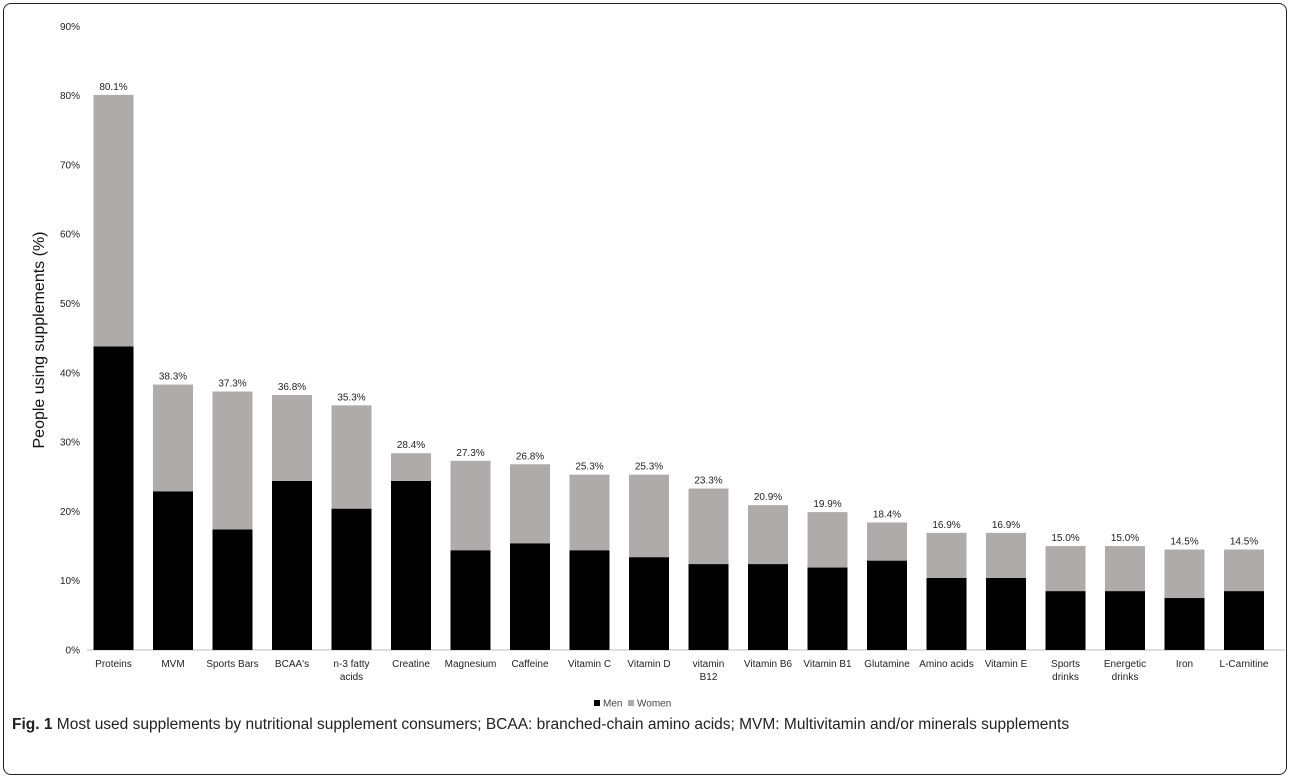 The height and width of the screenshot is (780, 1292). What do you see at coordinates (708, 481) in the screenshot?
I see `total-label: 23.3%` at bounding box center [708, 481].